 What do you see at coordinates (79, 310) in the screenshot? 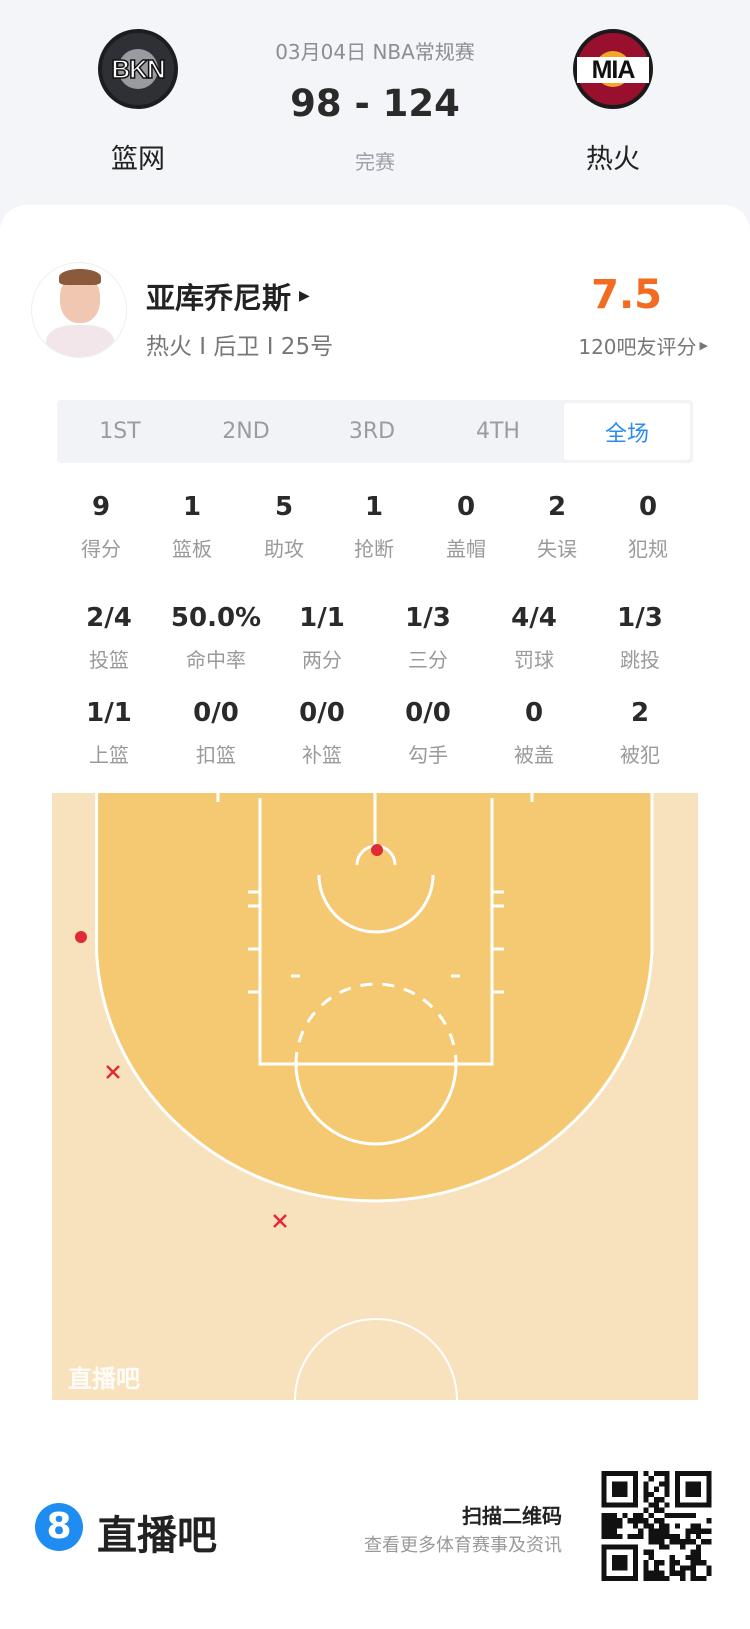
I see `player-avatar` at bounding box center [79, 310].